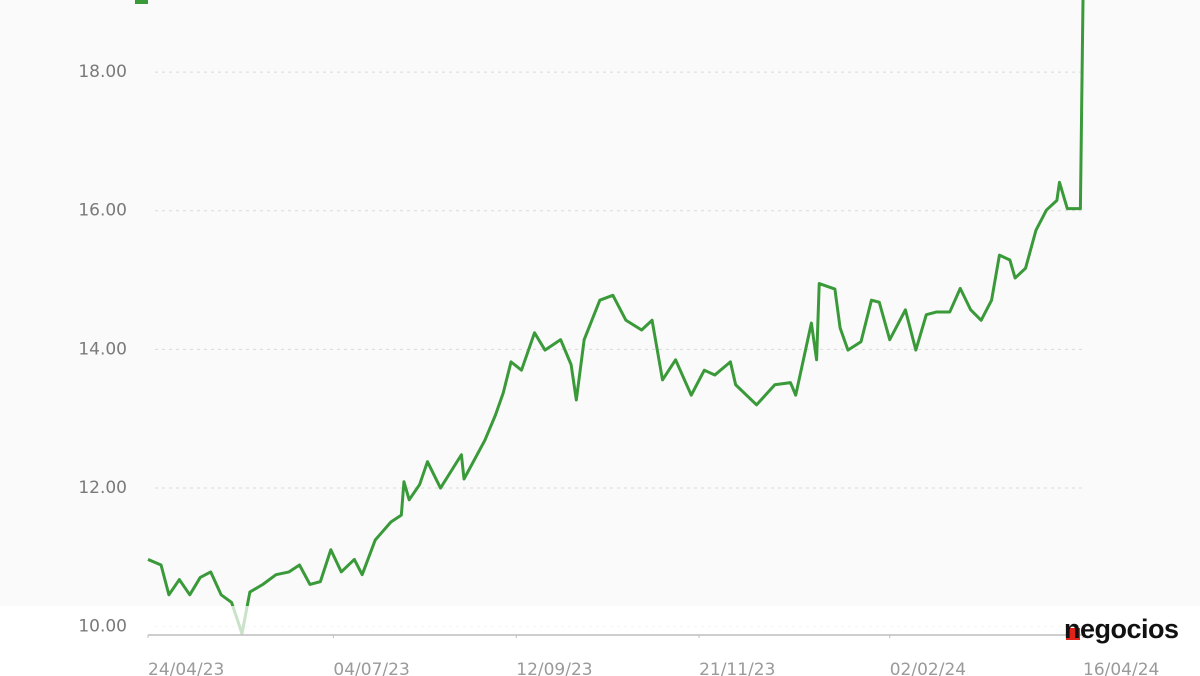 This screenshot has height=676, width=1200. Describe the element at coordinates (737, 668) in the screenshot. I see `x-tick-label: 21/11/23` at that location.